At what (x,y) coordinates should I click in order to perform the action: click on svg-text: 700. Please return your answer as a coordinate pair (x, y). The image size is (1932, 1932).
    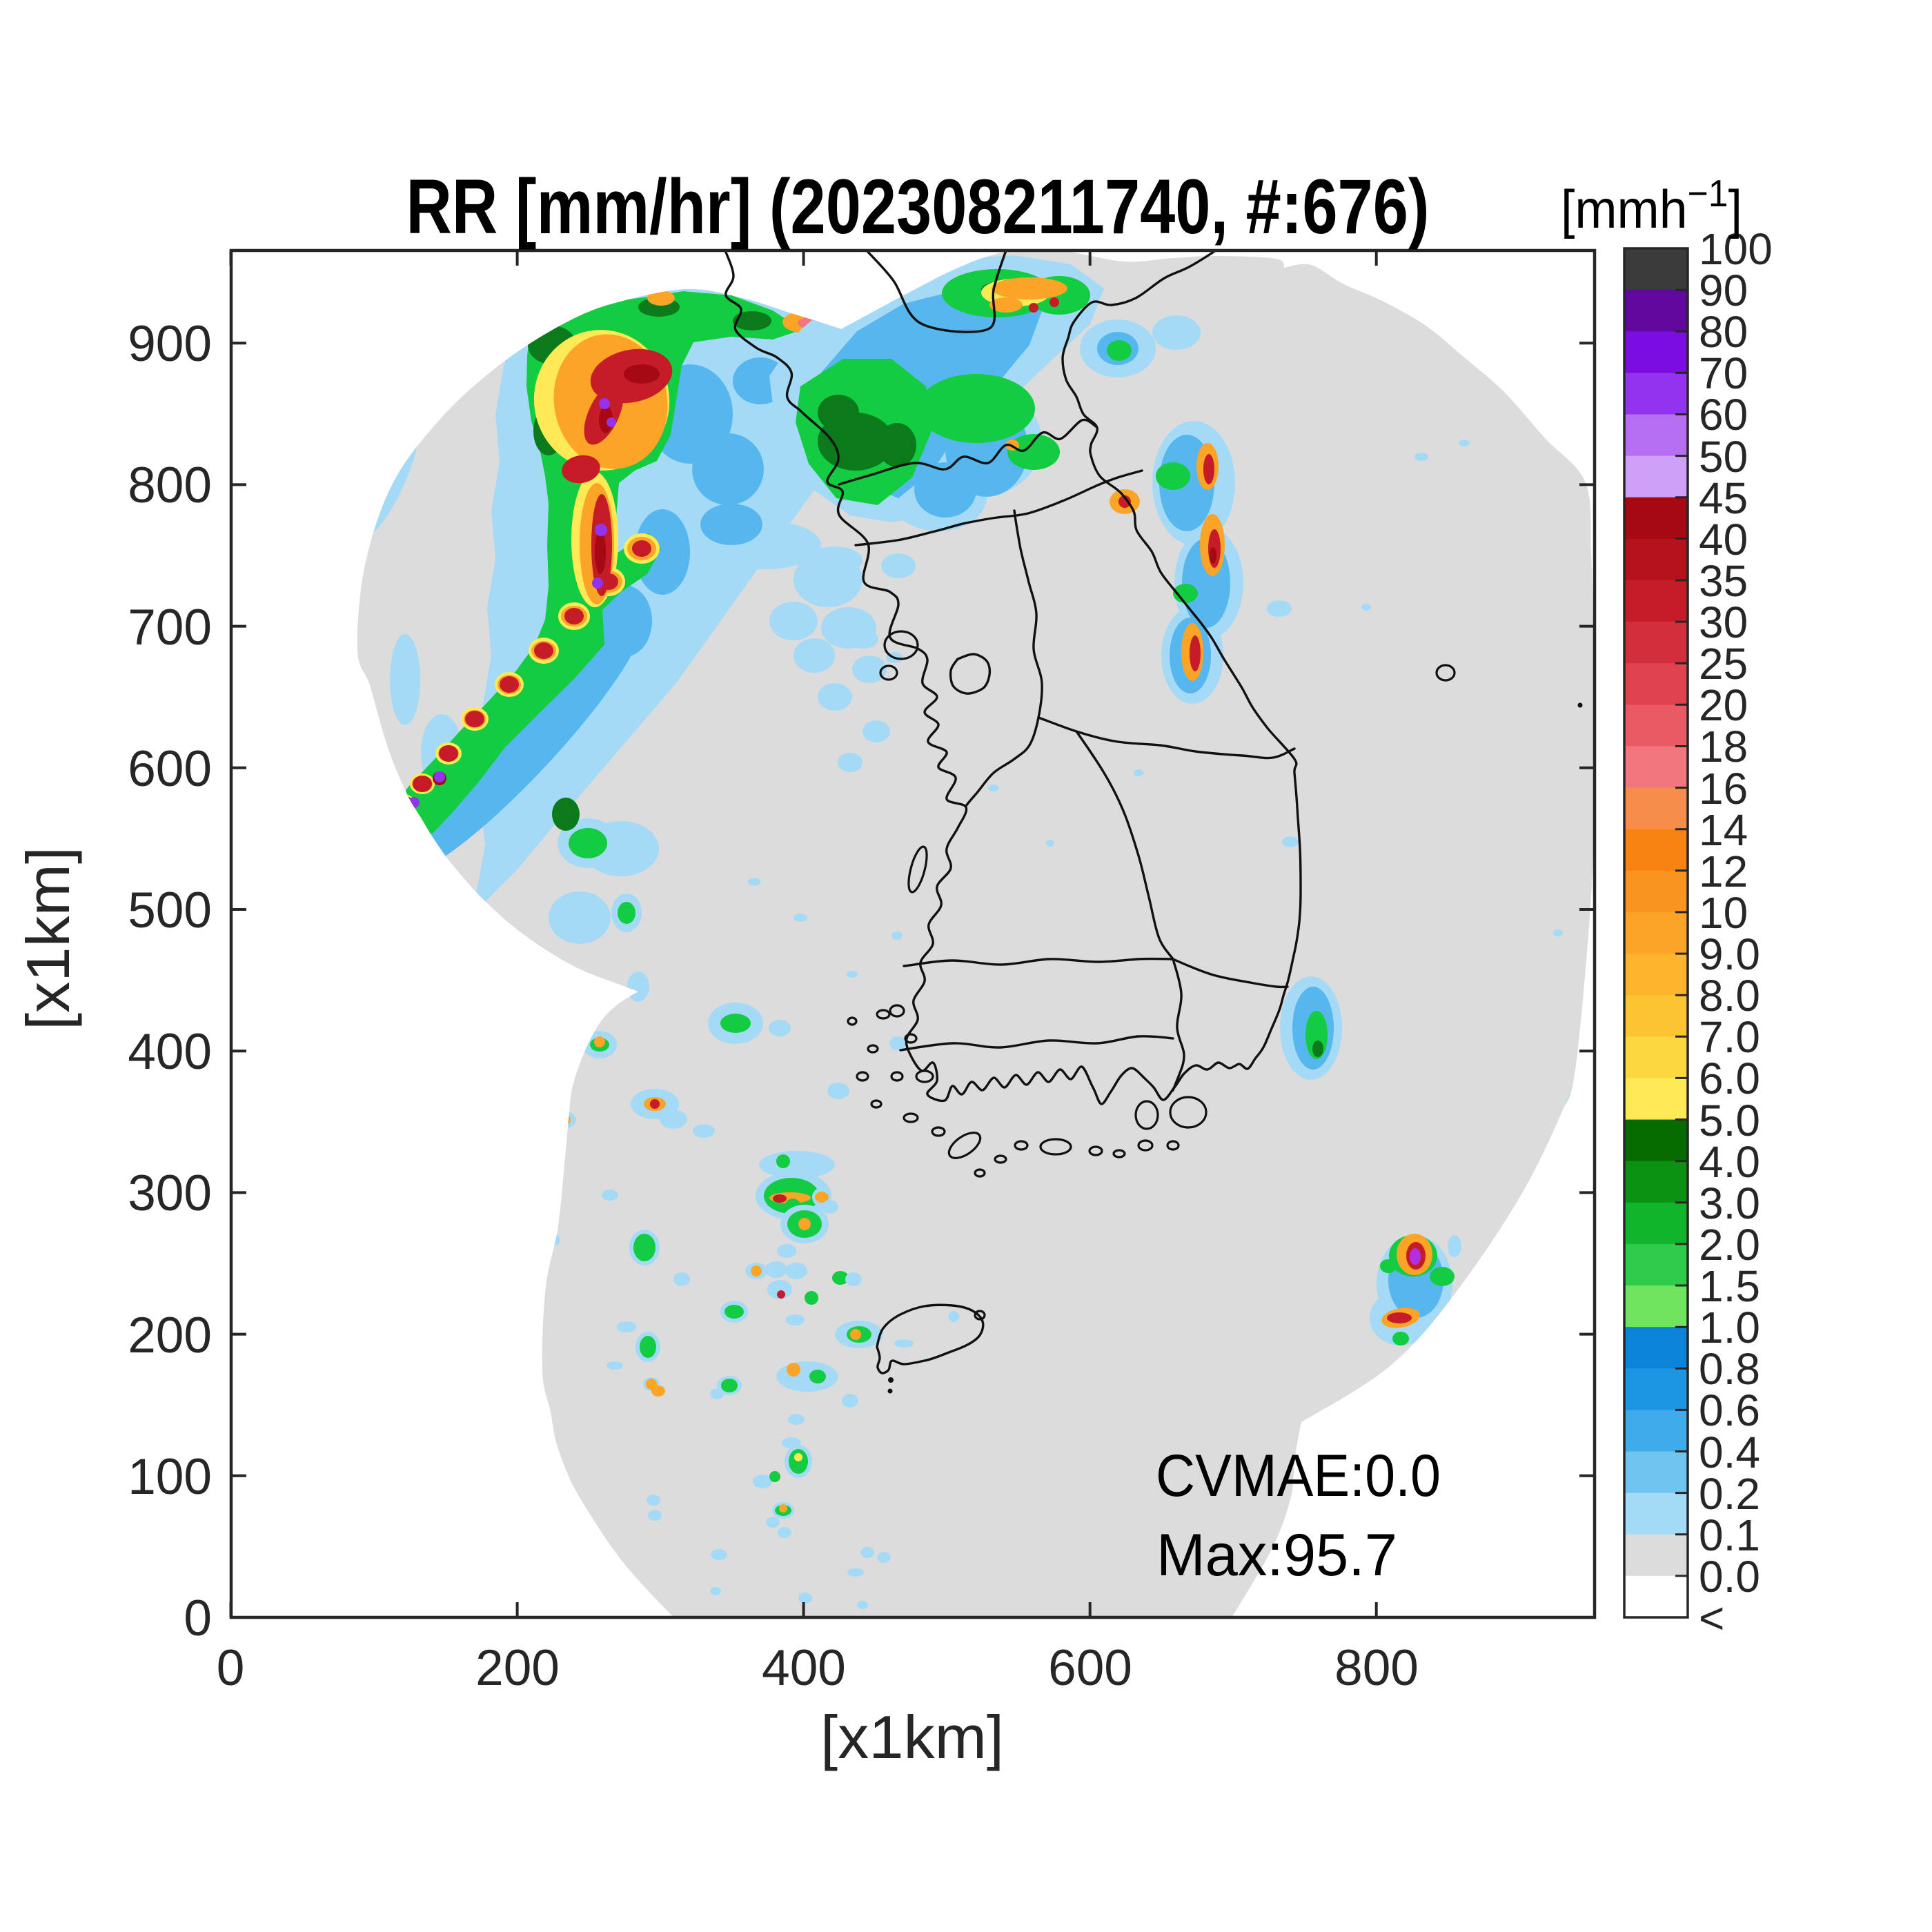
    Looking at the image, I should click on (170, 628).